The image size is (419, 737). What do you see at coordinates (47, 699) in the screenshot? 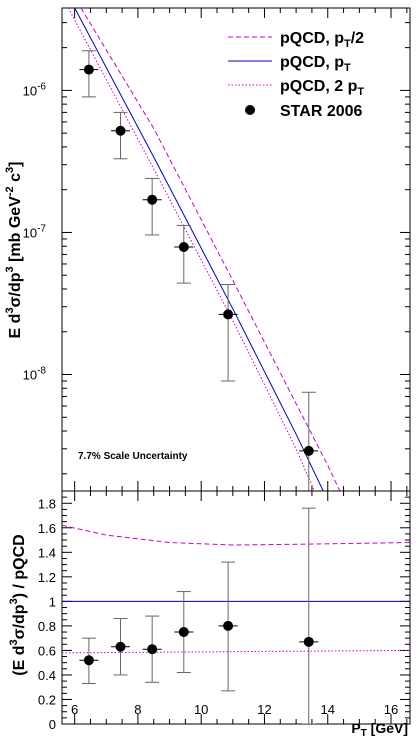
I see `y-tick-label: 0.2` at bounding box center [47, 699].